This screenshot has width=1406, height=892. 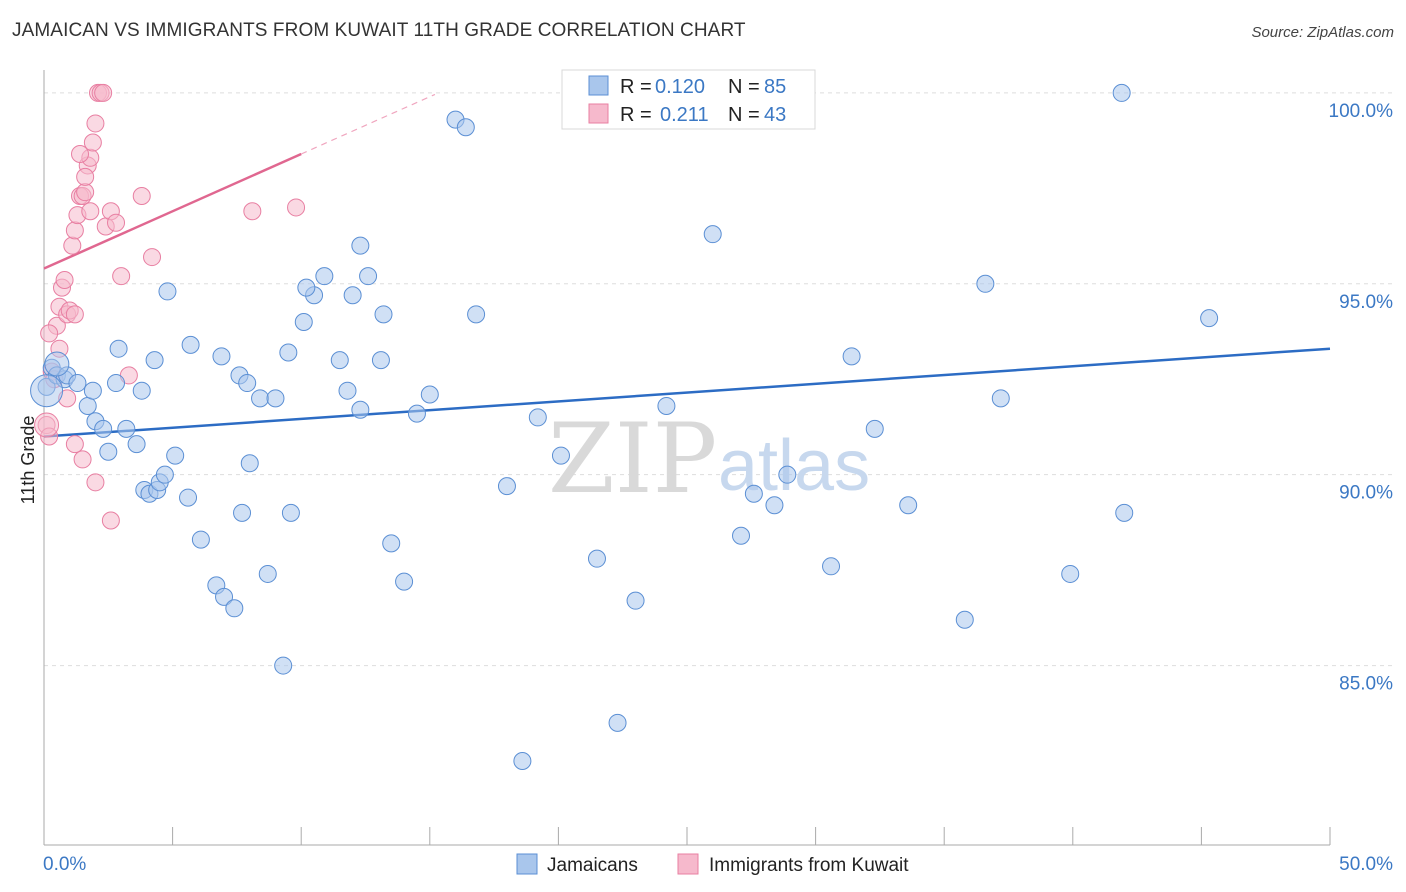 I want to click on x-tick-label-min: 0.0%, so click(x=64, y=864).